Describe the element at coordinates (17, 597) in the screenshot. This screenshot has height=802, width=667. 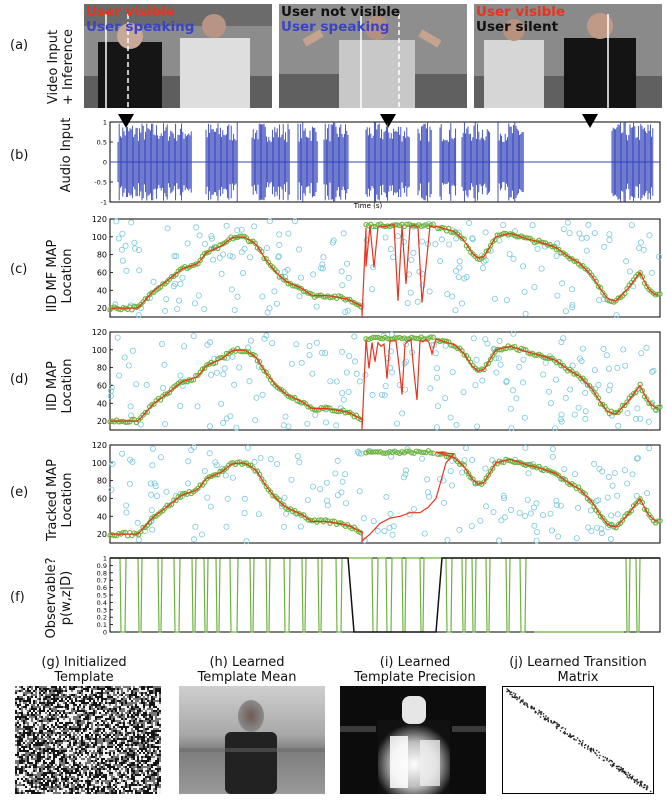
I see `panel-f-label: (f)` at that location.